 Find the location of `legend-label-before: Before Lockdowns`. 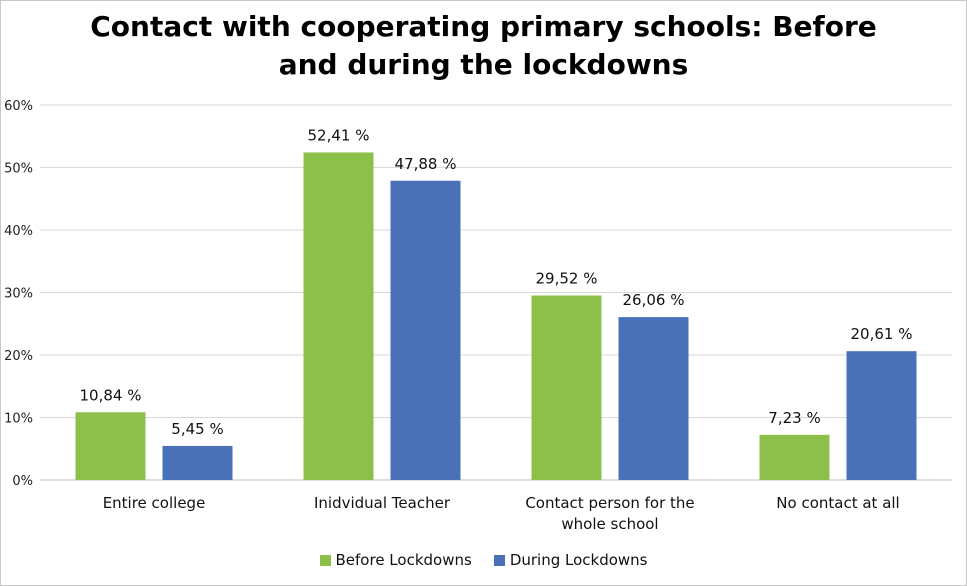

legend-label-before: Before Lockdowns is located at coordinates (403, 560).